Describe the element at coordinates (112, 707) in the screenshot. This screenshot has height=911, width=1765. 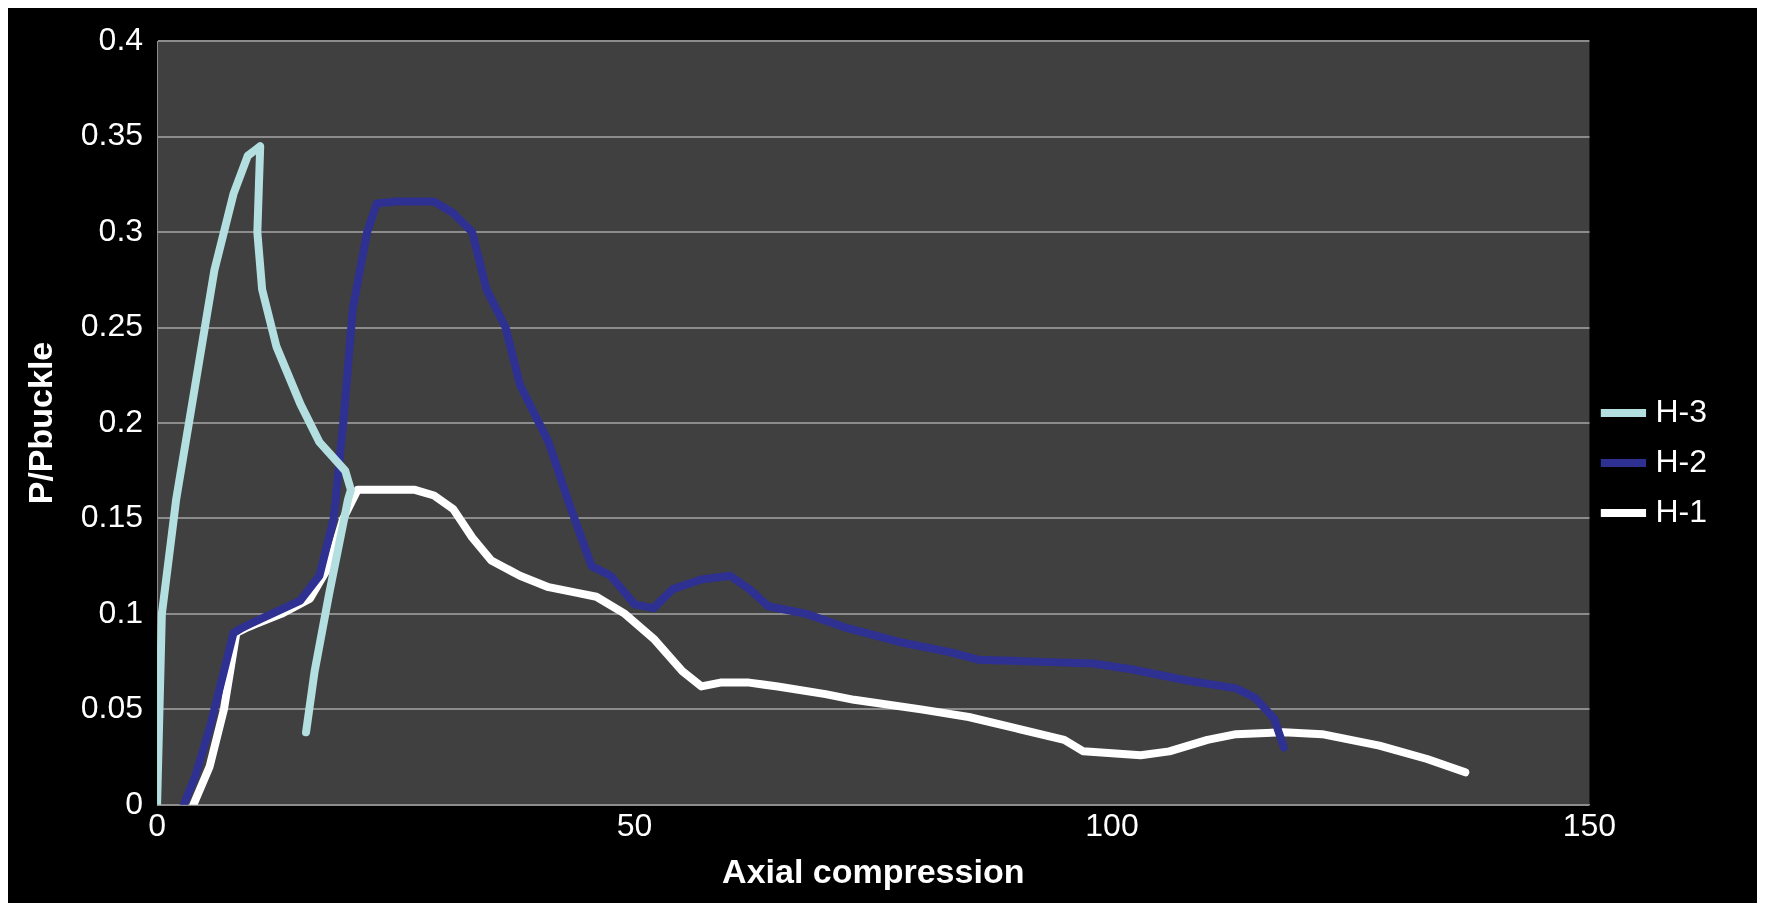
I see `y-tick-label: 0.05` at that location.